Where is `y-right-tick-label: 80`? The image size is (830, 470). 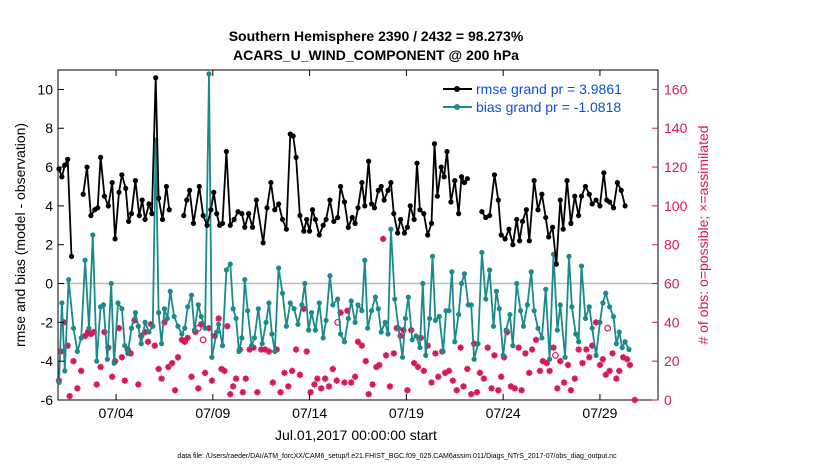 y-right-tick-label: 80 is located at coordinates (672, 245).